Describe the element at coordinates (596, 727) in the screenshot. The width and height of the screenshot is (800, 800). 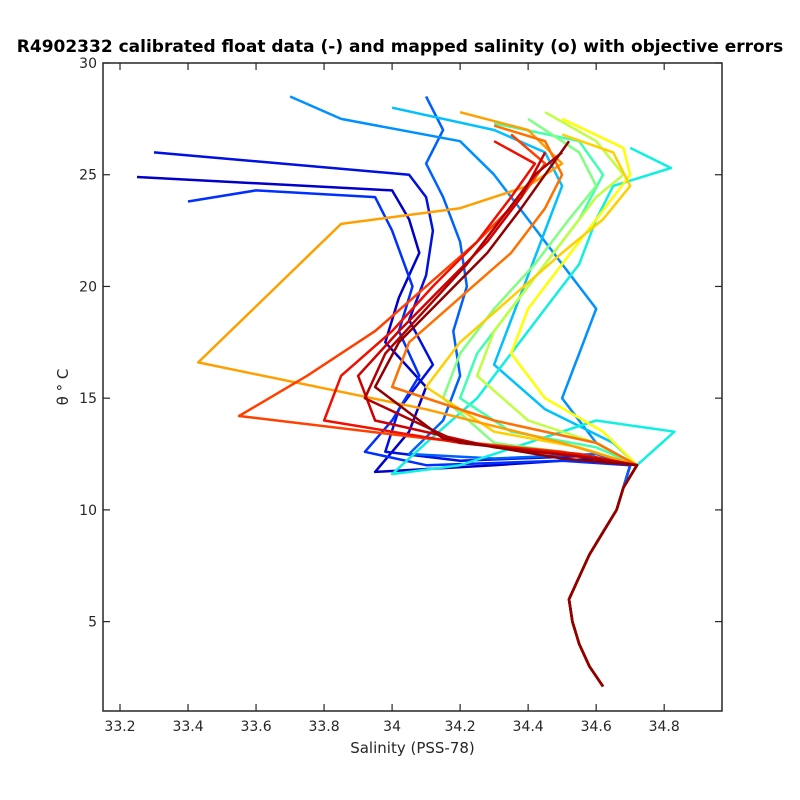
I see `x-tick-label: 34.6` at that location.